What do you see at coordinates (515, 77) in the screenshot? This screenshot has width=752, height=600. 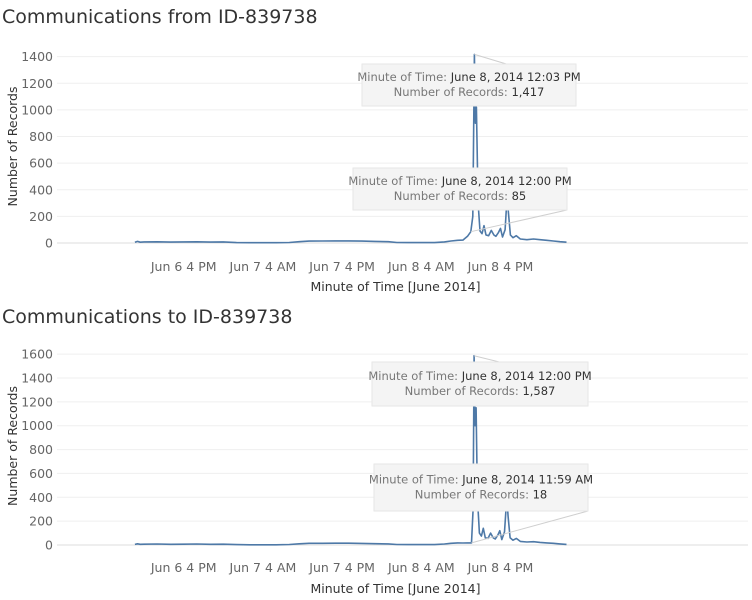 I see `annotation-value: June 8, 2014 12:03 PM` at bounding box center [515, 77].